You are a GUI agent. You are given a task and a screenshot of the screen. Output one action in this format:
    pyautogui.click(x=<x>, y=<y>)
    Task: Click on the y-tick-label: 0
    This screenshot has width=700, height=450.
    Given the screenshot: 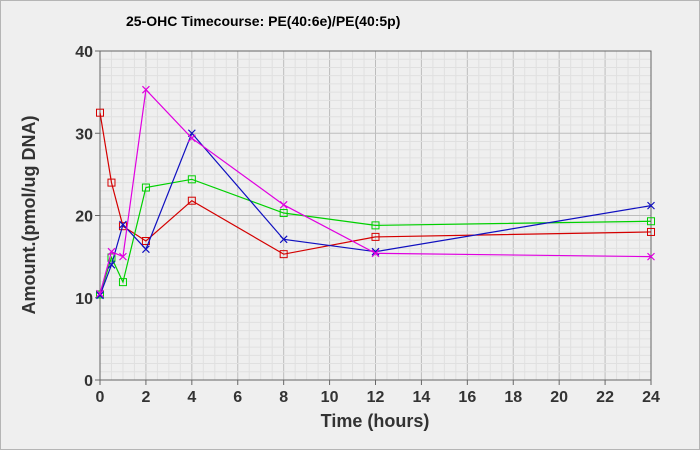 What is the action you would take?
    pyautogui.click(x=88, y=381)
    